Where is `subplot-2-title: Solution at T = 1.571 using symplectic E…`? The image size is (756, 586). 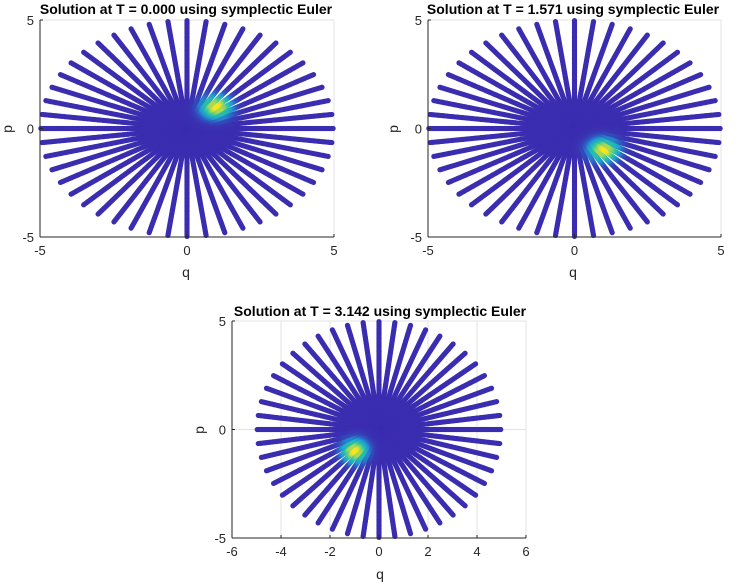
subplot-2-title: Solution at T = 1.571 using symplectic E… is located at coordinates (573, 9).